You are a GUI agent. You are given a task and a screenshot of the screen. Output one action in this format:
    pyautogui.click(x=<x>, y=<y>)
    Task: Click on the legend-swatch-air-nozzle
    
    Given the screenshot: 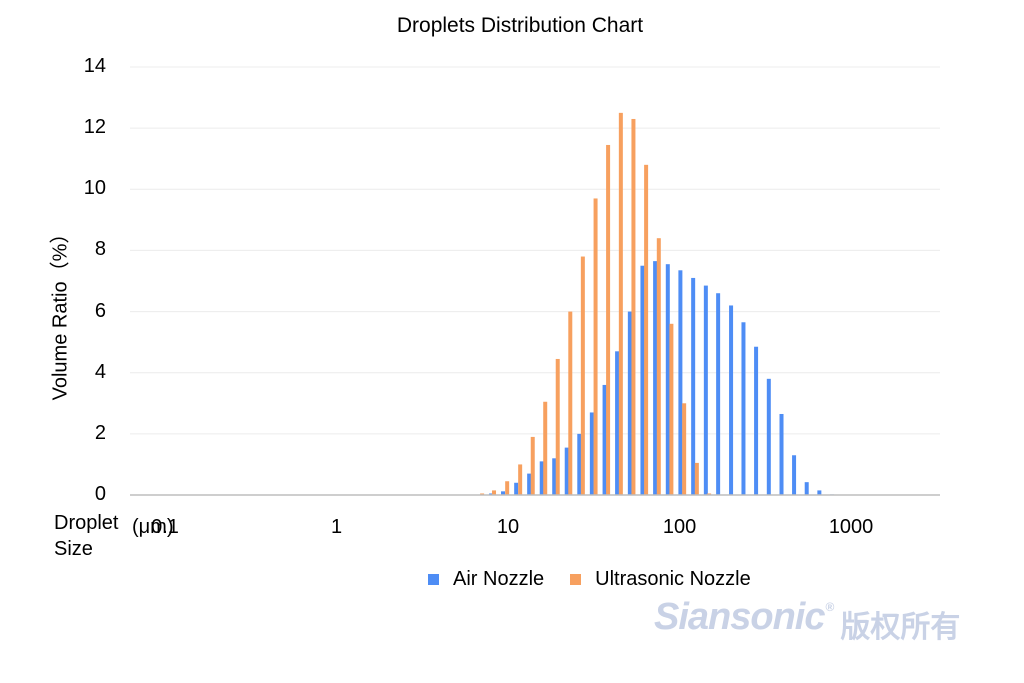 What is the action you would take?
    pyautogui.click(x=433, y=579)
    